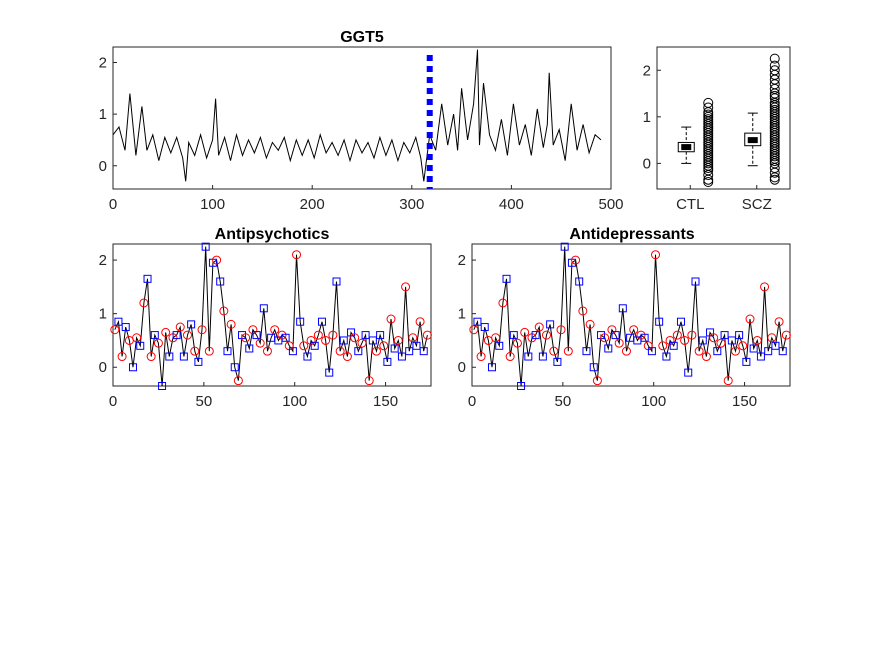 The height and width of the screenshot is (656, 875). What do you see at coordinates (728, 120) in the screenshot?
I see `boxplot-plot-area` at bounding box center [728, 120].